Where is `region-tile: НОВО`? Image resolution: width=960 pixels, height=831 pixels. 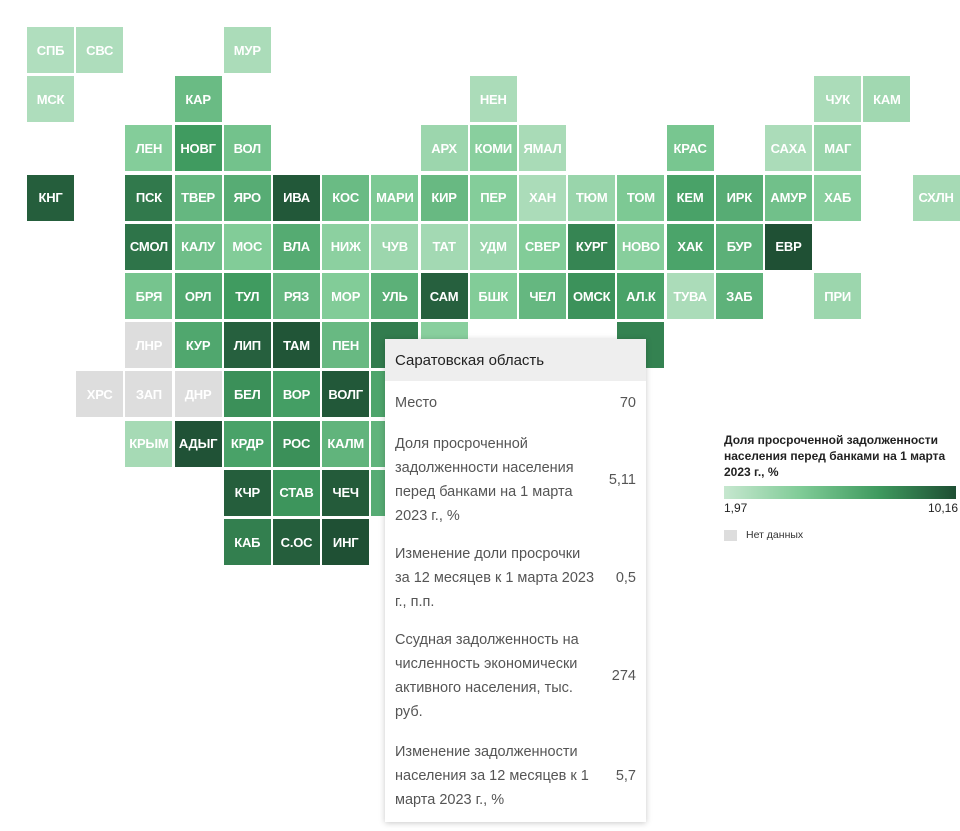 region-tile: НОВО is located at coordinates (641, 246).